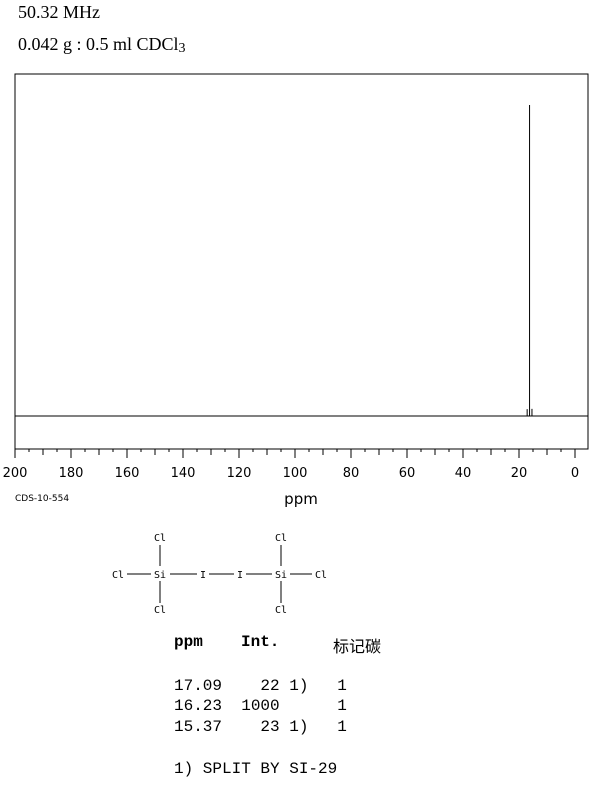  I want to click on sample-subscript: 3, so click(182, 48).